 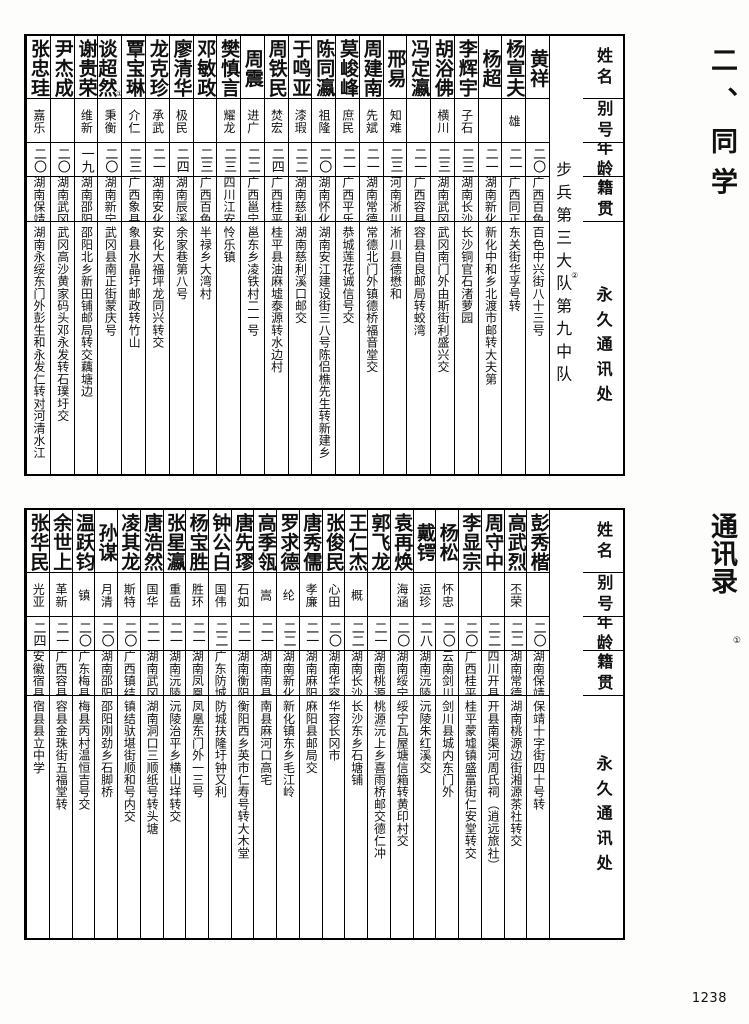 What do you see at coordinates (83, 673) in the screenshot?
I see `student-native-text: 广东梅县` at bounding box center [83, 673].